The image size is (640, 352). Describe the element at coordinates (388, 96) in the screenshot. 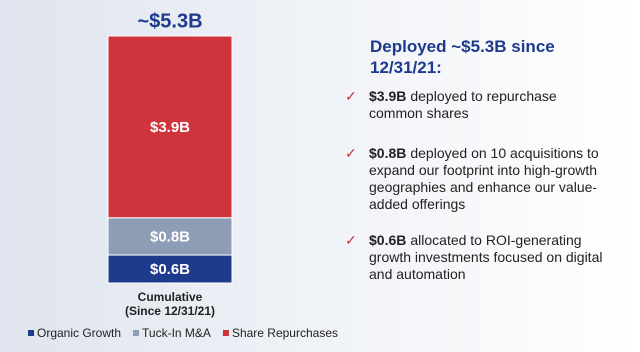

I see `bullet-bold: $3.9B` at that location.